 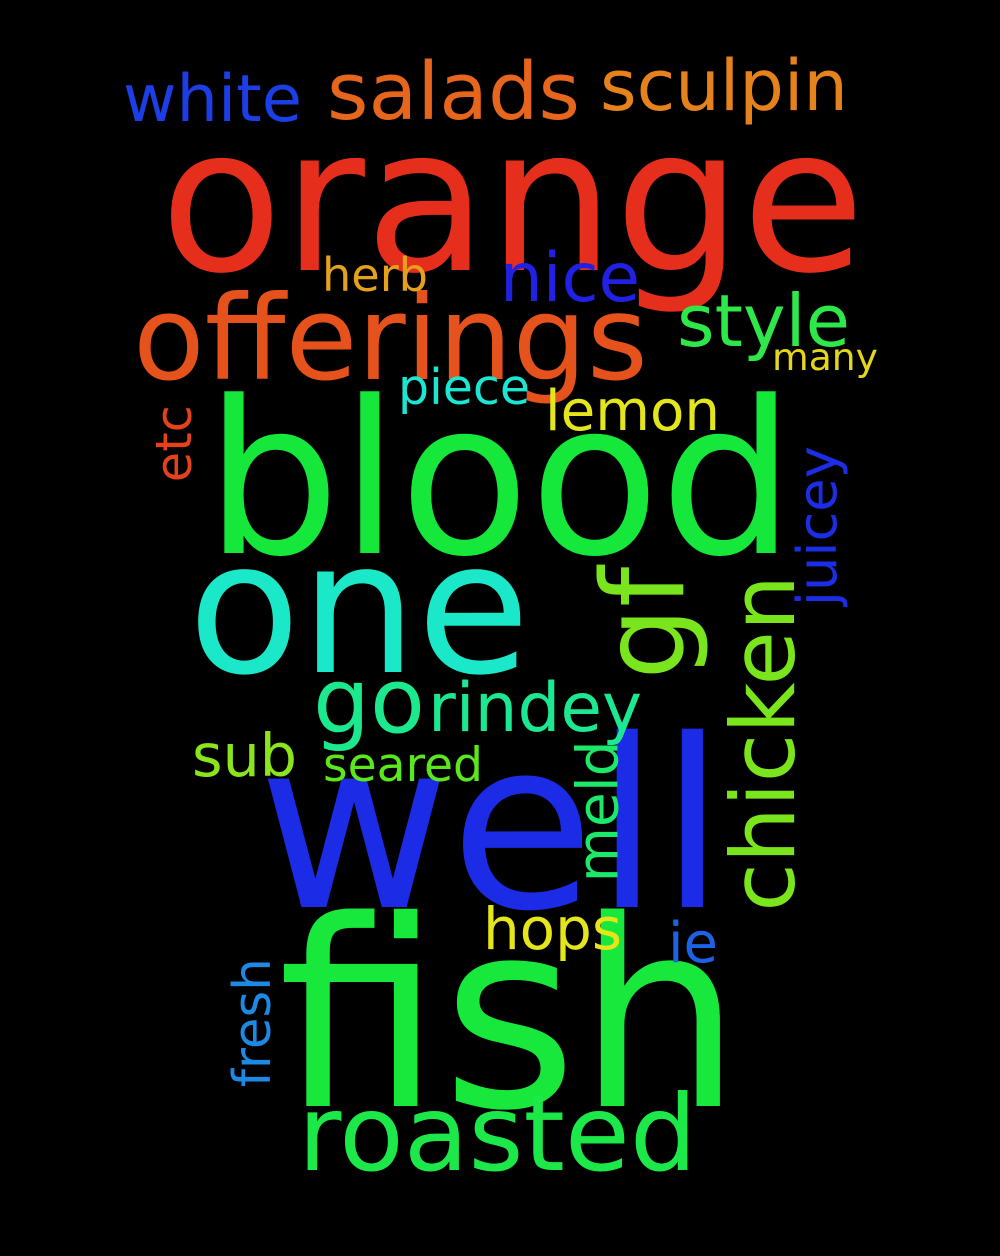 I want to click on word-piece: piece, so click(x=464, y=386).